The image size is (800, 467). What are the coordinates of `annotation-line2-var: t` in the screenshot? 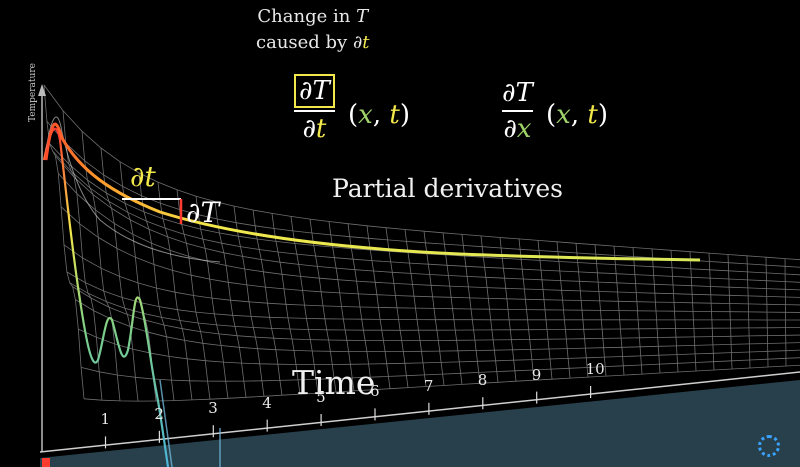 It's located at (366, 42).